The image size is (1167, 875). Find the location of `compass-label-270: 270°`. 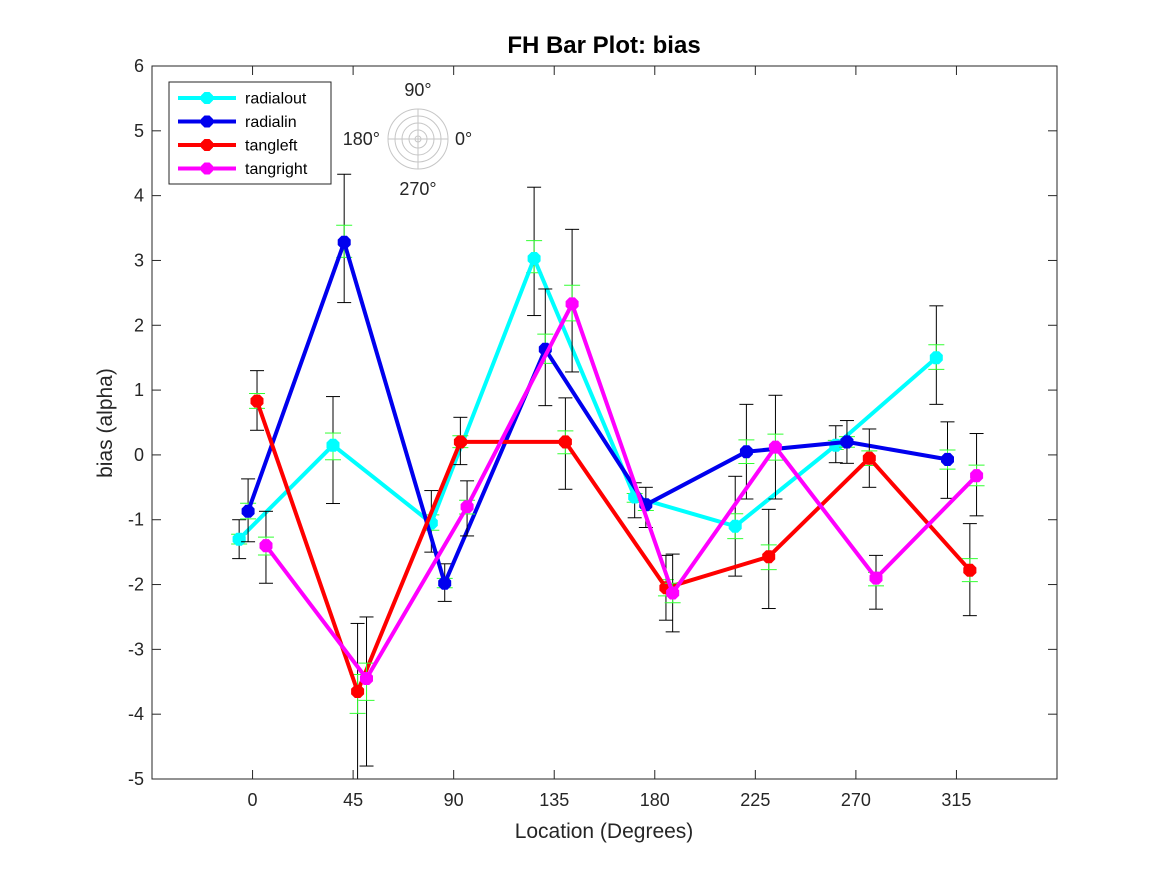

compass-label-270: 270° is located at coordinates (417, 189).